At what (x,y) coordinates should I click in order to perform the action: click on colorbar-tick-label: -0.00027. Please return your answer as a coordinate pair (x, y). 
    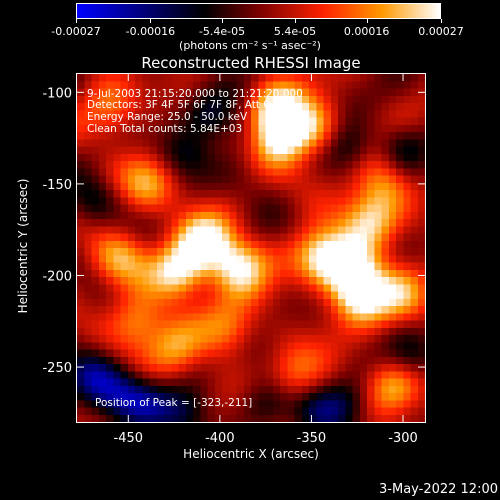
    Looking at the image, I should click on (76, 31).